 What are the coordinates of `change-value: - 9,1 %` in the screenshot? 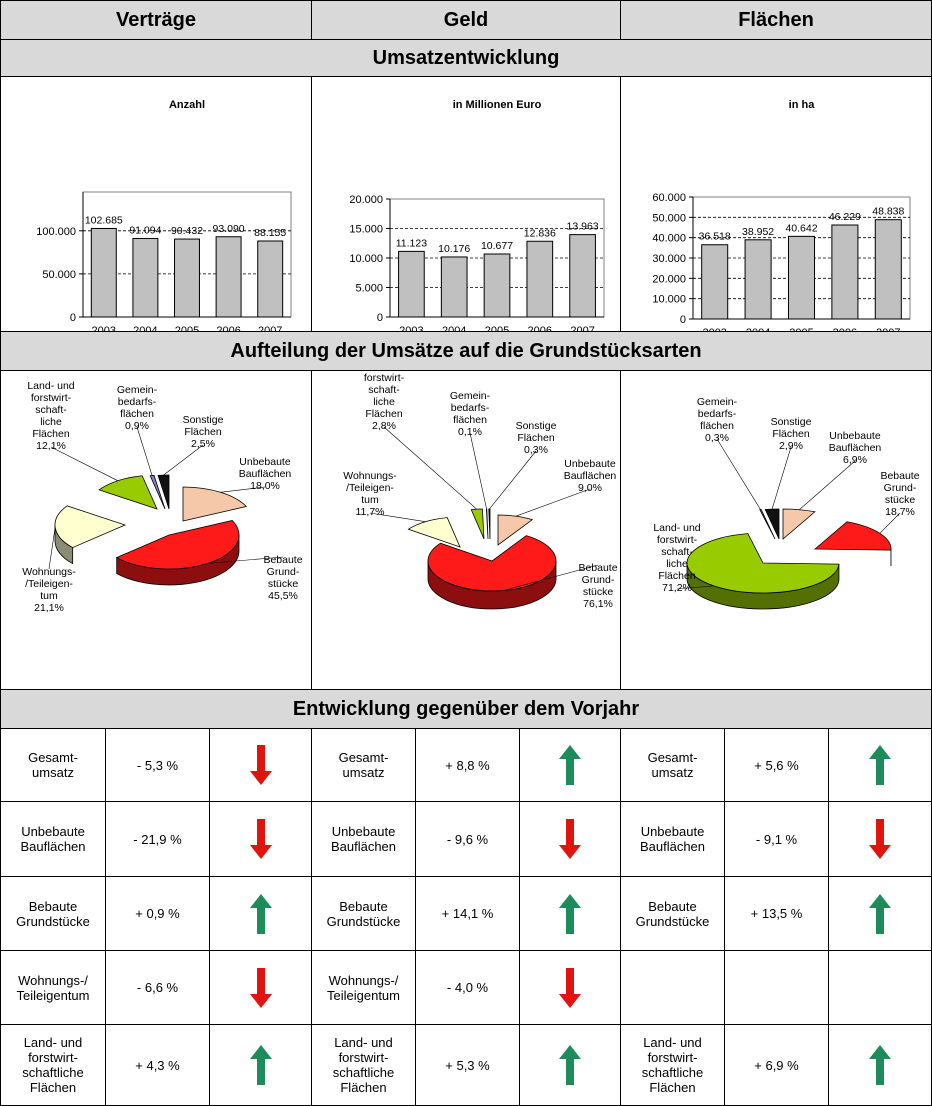 It's located at (776, 839).